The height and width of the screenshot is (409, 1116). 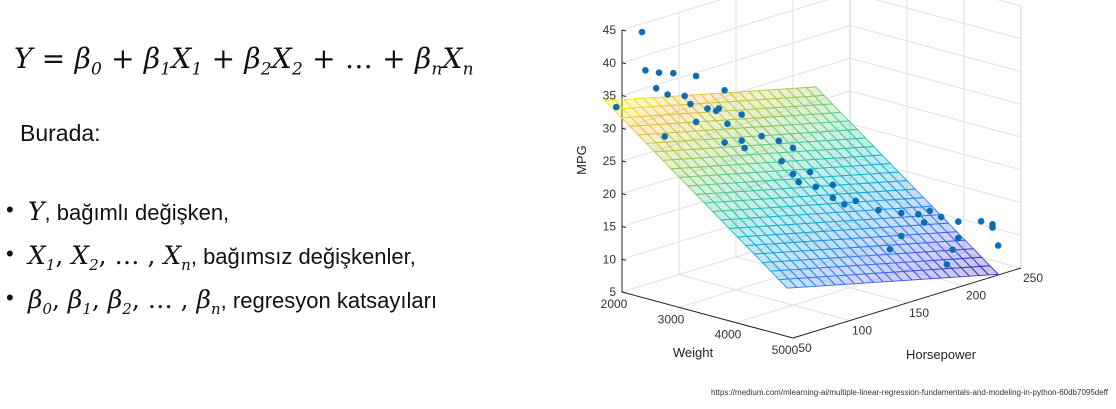 I want to click on equation-equals: =, so click(x=53, y=58).